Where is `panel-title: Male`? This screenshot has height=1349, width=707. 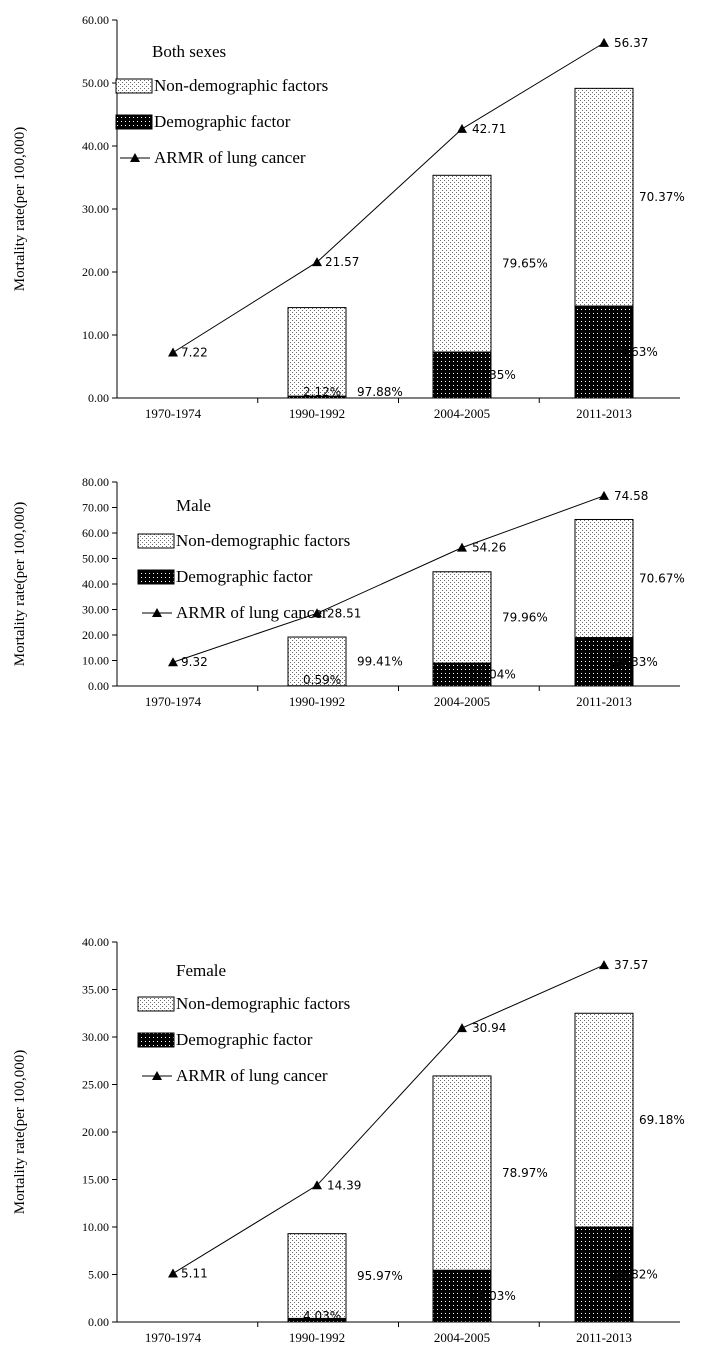
panel-title: Male is located at coordinates (193, 505).